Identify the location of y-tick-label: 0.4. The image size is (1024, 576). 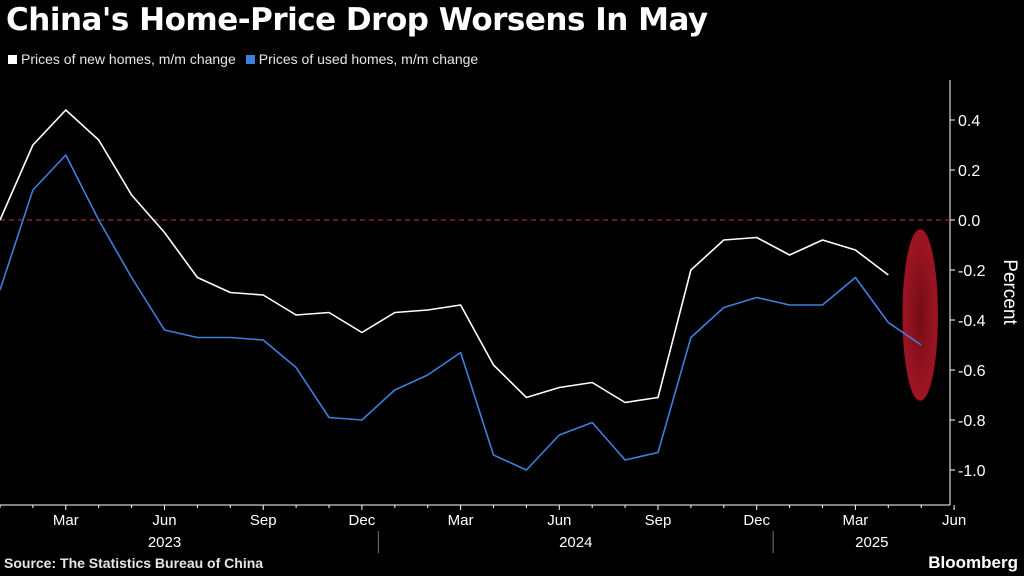
(969, 121).